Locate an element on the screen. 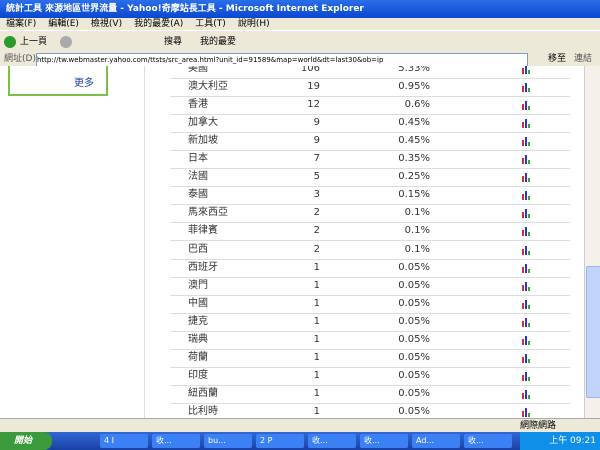 This screenshot has width=600, height=450. menu-item: 檢視(V) is located at coordinates (106, 24).